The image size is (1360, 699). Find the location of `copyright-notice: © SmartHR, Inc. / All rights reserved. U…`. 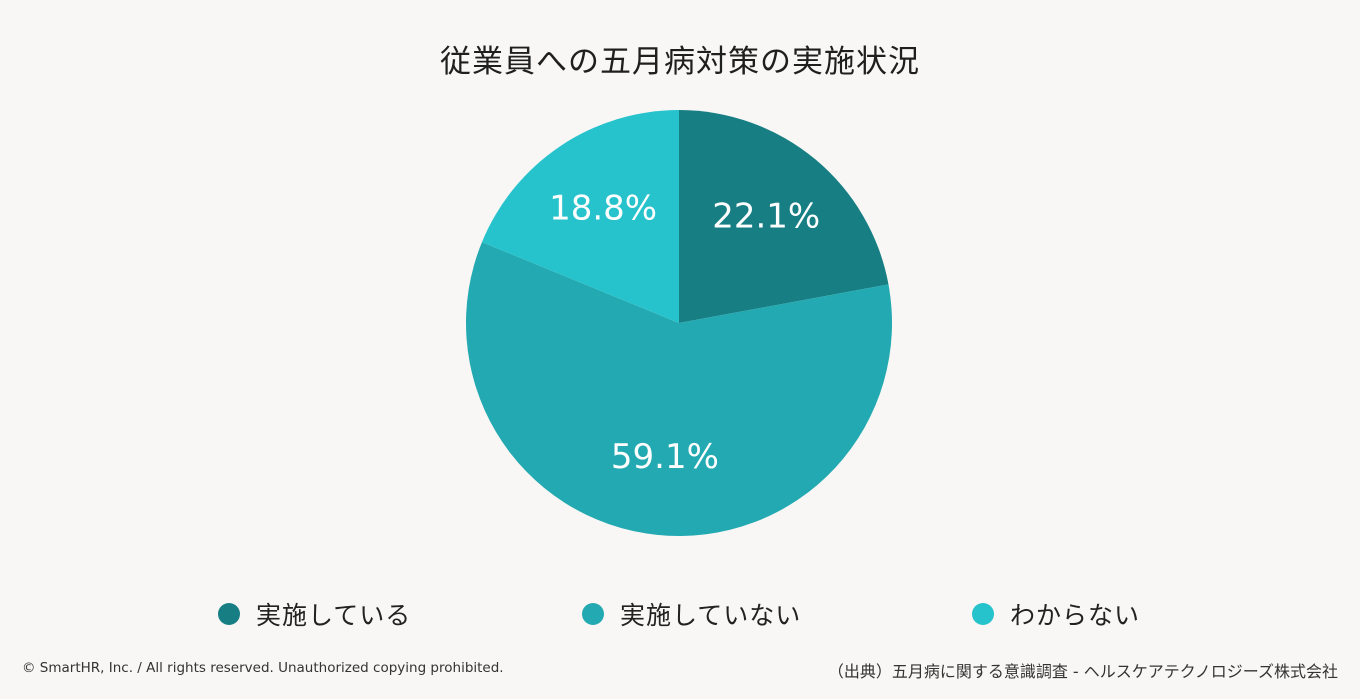

copyright-notice: © SmartHR, Inc. / All rights reserved. U… is located at coordinates (263, 668).